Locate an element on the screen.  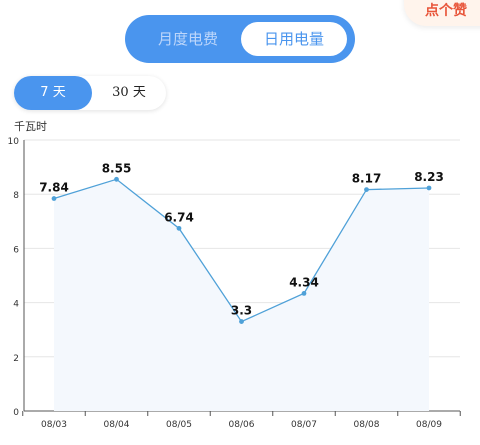
y-axis-label: 千瓦时 is located at coordinates (30, 126).